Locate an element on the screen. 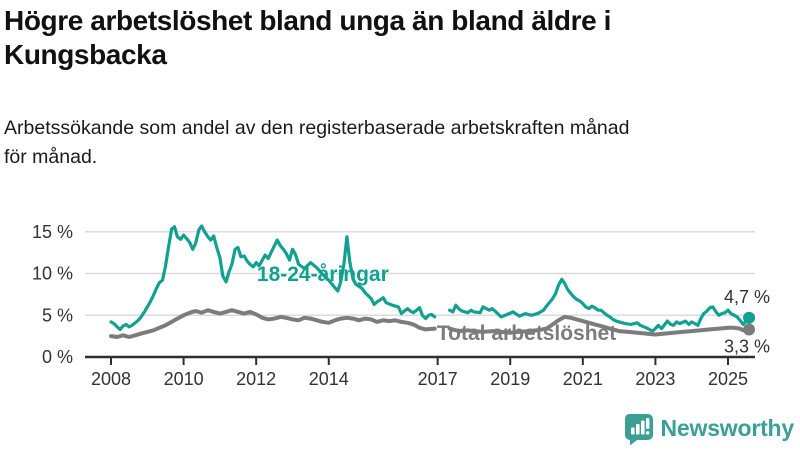 This screenshot has width=800, height=450. series-end-value-label-youth: 4,7 % is located at coordinates (747, 297).